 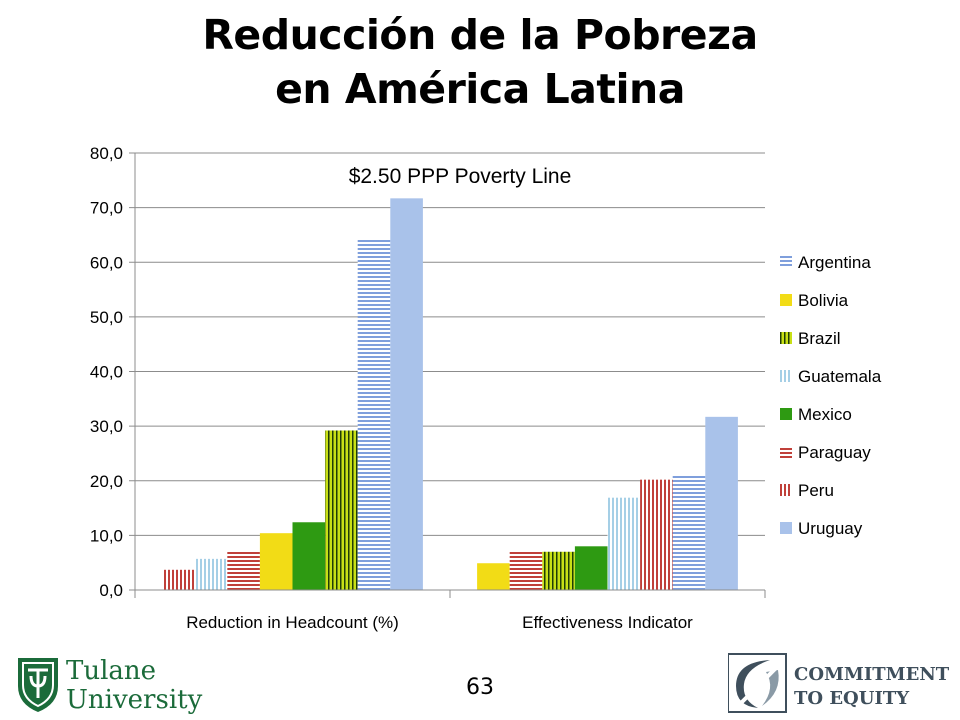 I want to click on tulane-logo-line-2: University, so click(x=134, y=699).